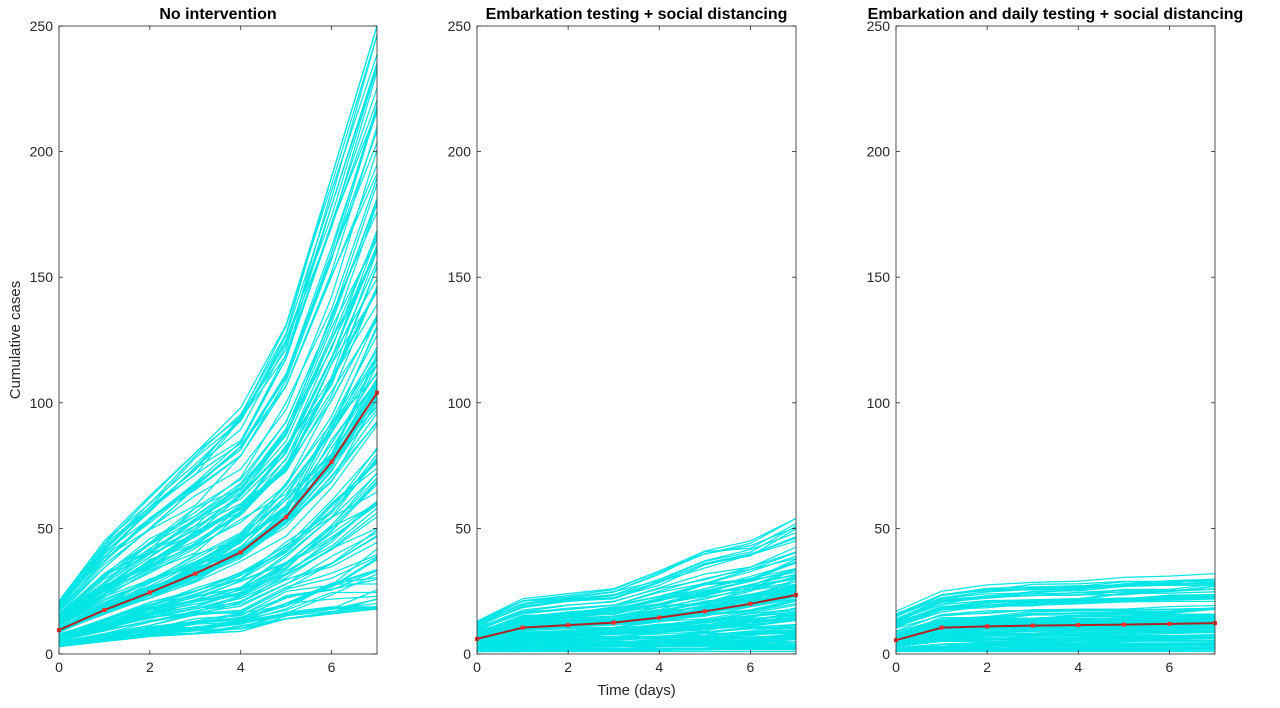 This screenshot has width=1280, height=708. I want to click on simulation-traces, so click(1055, 612).